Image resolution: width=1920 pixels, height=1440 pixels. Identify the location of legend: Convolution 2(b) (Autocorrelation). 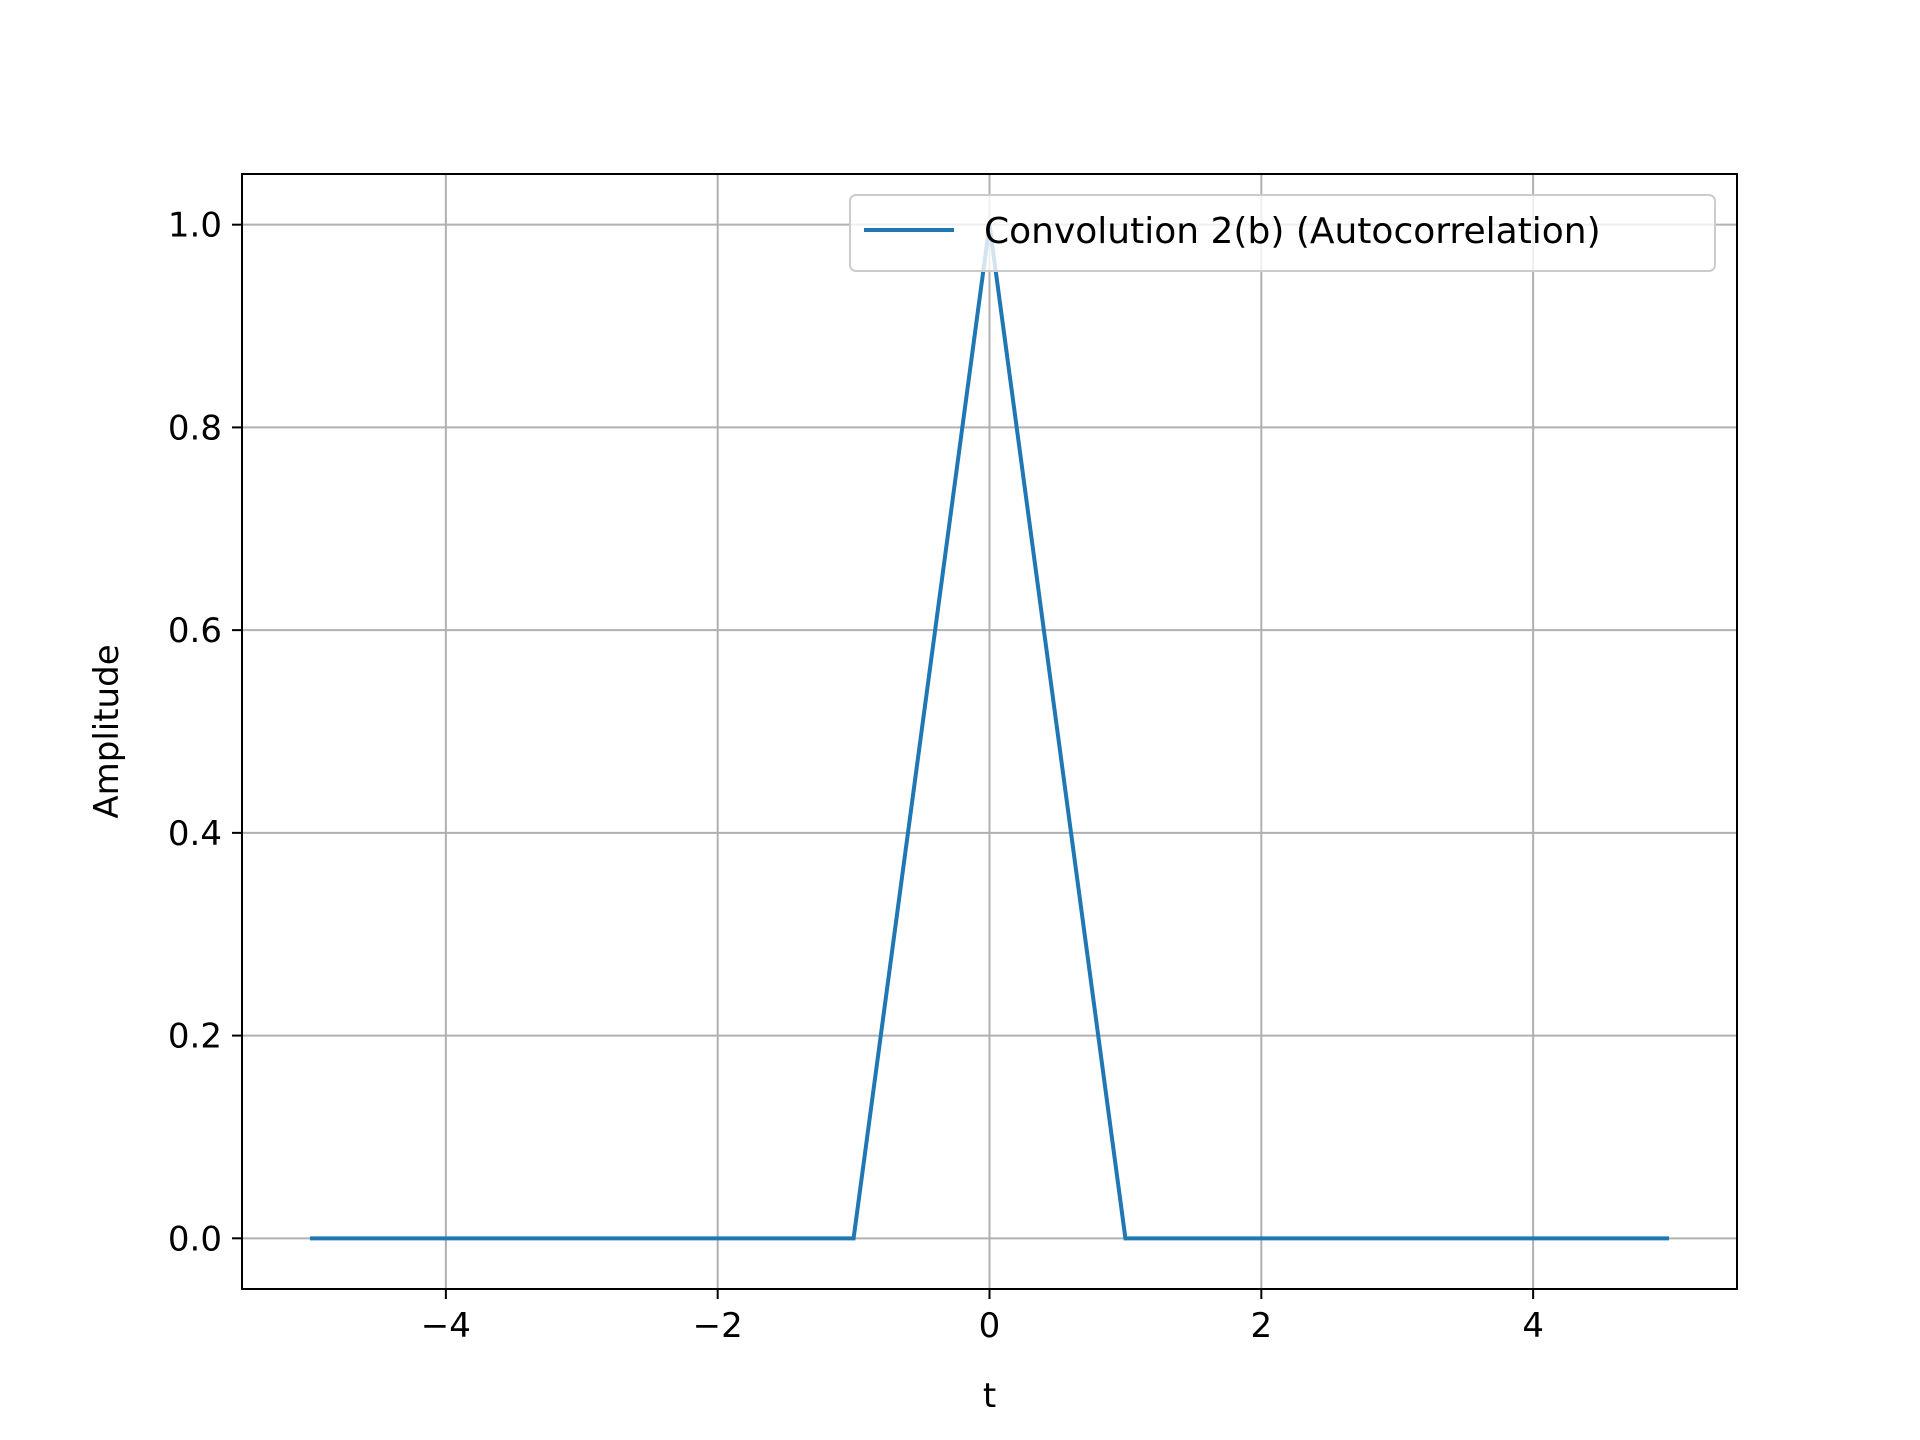
(1282, 233).